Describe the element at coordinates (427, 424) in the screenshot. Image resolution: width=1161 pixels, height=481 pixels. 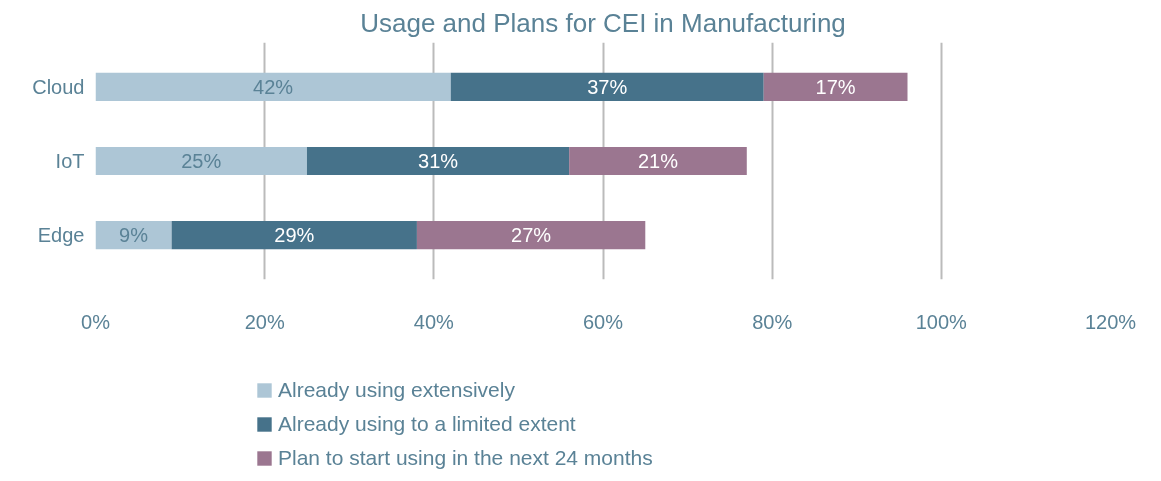
I see `legend-label: Already using to a limited extent` at that location.